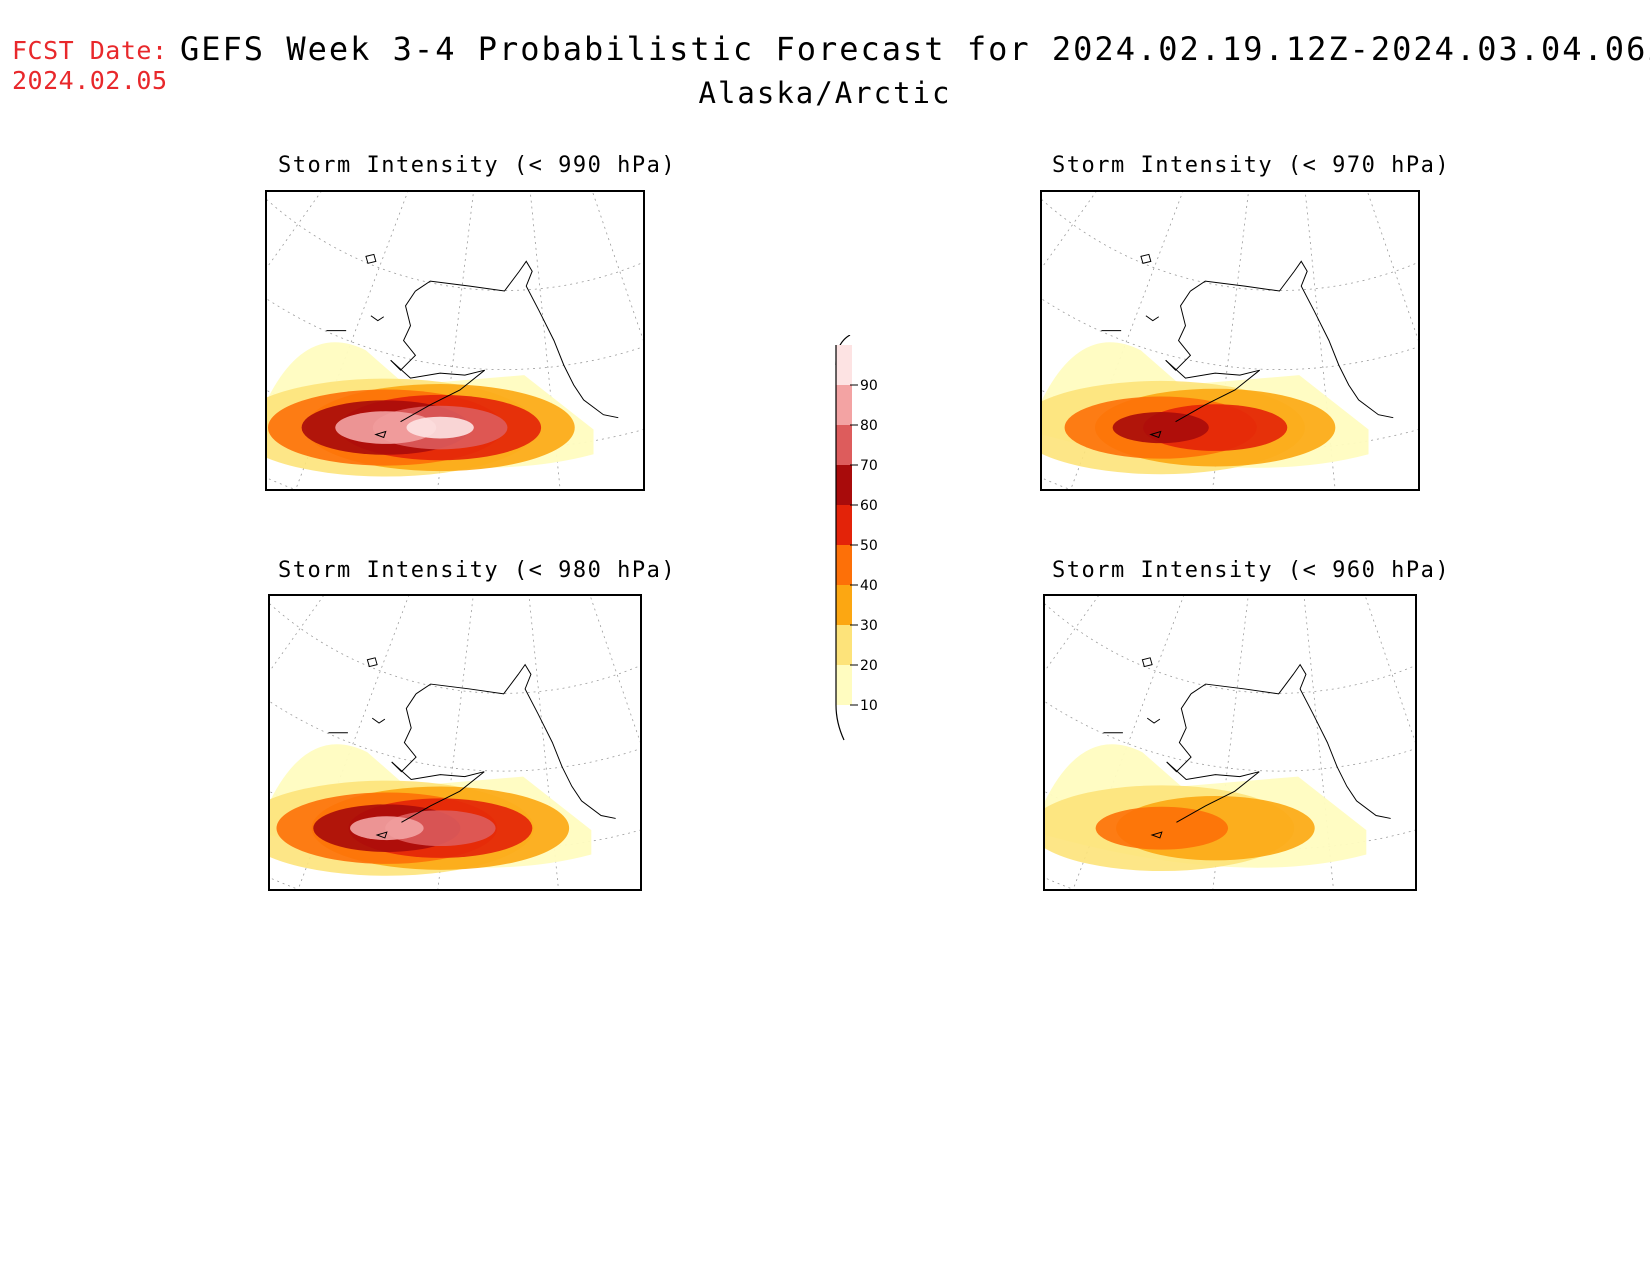 This screenshot has height=1275, width=1650. I want to click on forecast-date-block: FCST Date: 2024.02.05, so click(90, 66).